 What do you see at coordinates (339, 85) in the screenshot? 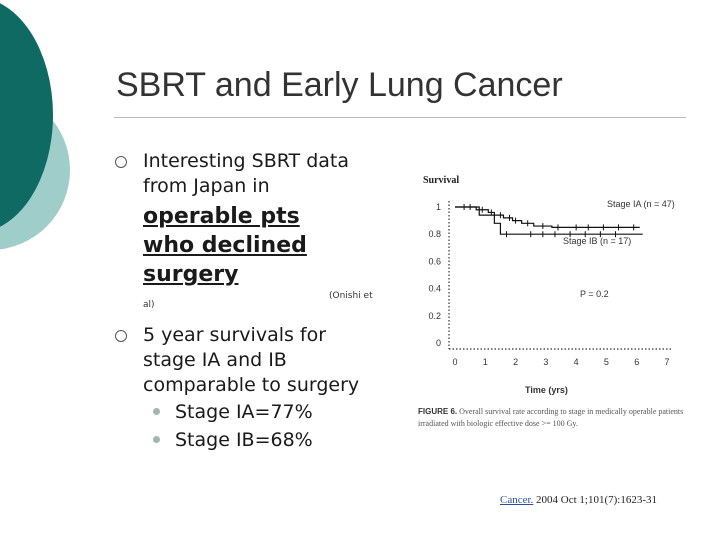
I see `slide-title: SBRT and Early Lung Cancer` at bounding box center [339, 85].